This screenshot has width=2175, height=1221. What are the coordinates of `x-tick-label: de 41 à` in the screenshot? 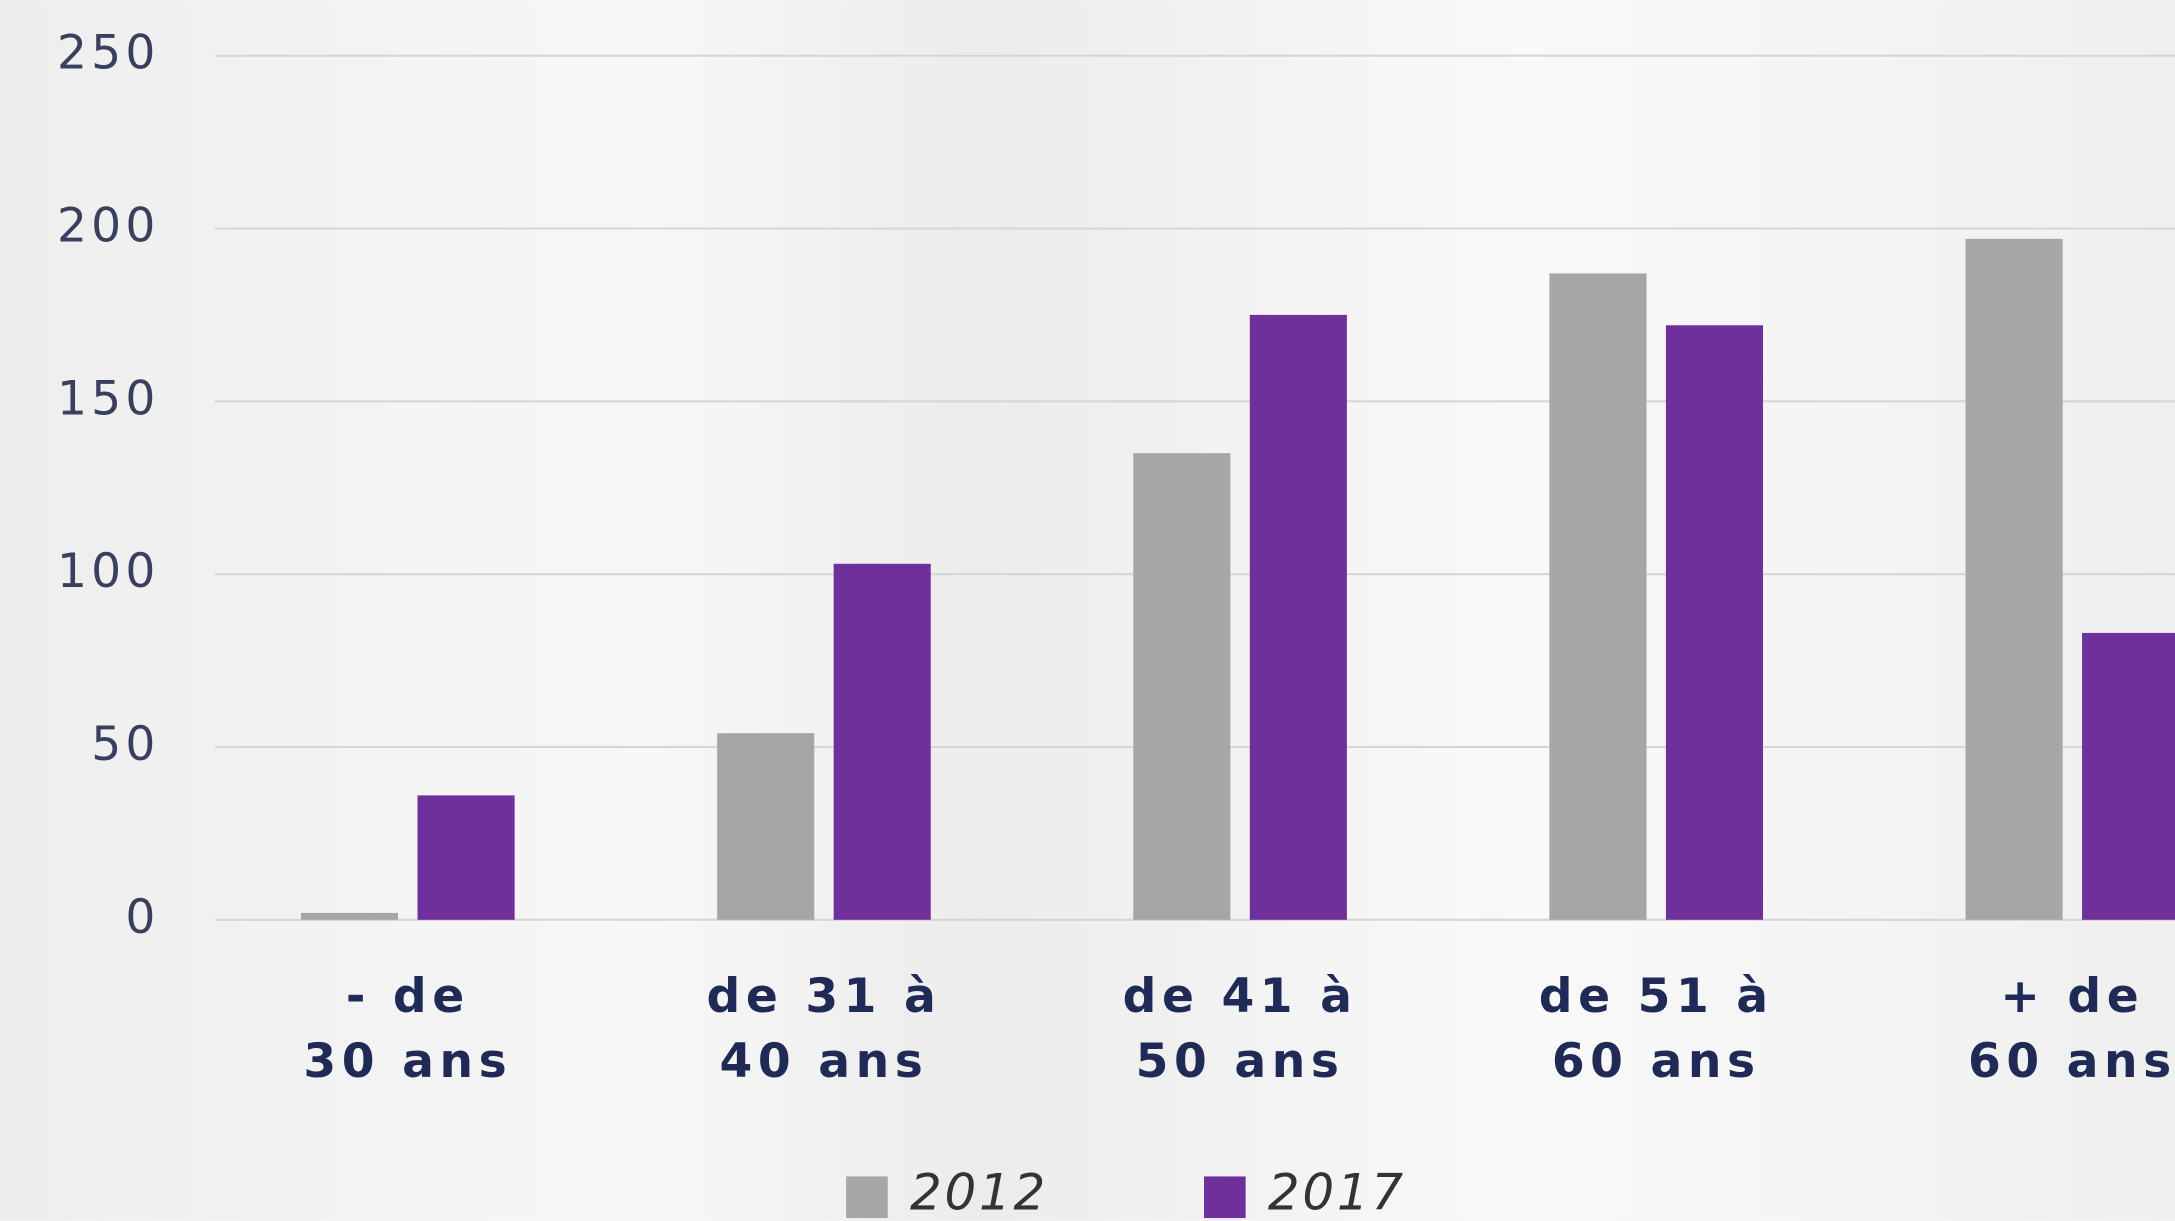 It's located at (1240, 996).